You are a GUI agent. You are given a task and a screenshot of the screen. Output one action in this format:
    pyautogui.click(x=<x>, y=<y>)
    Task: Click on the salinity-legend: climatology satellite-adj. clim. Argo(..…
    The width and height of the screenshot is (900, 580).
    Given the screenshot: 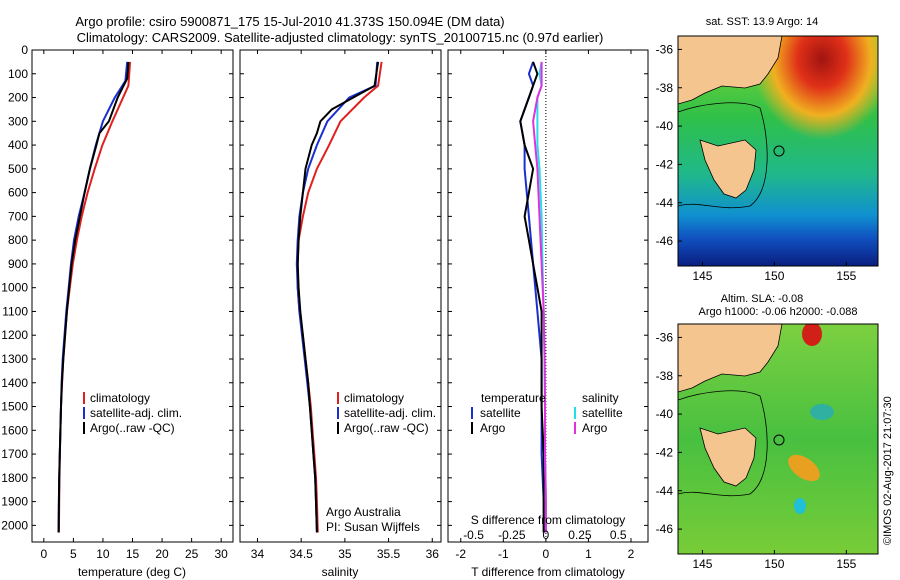 What is the action you would take?
    pyautogui.click(x=386, y=413)
    